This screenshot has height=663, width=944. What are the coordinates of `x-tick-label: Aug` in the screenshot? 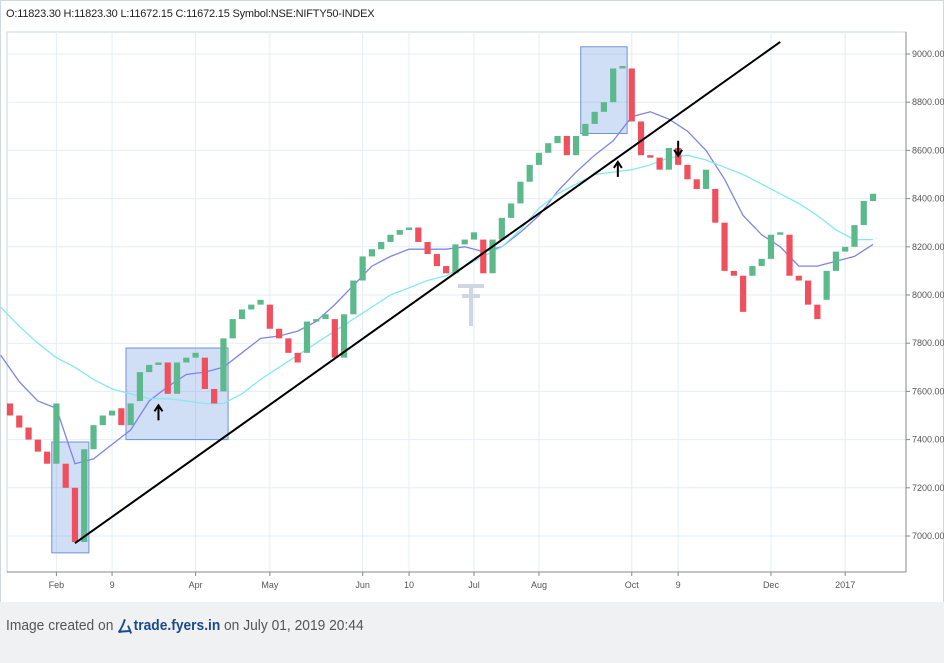 It's located at (539, 585).